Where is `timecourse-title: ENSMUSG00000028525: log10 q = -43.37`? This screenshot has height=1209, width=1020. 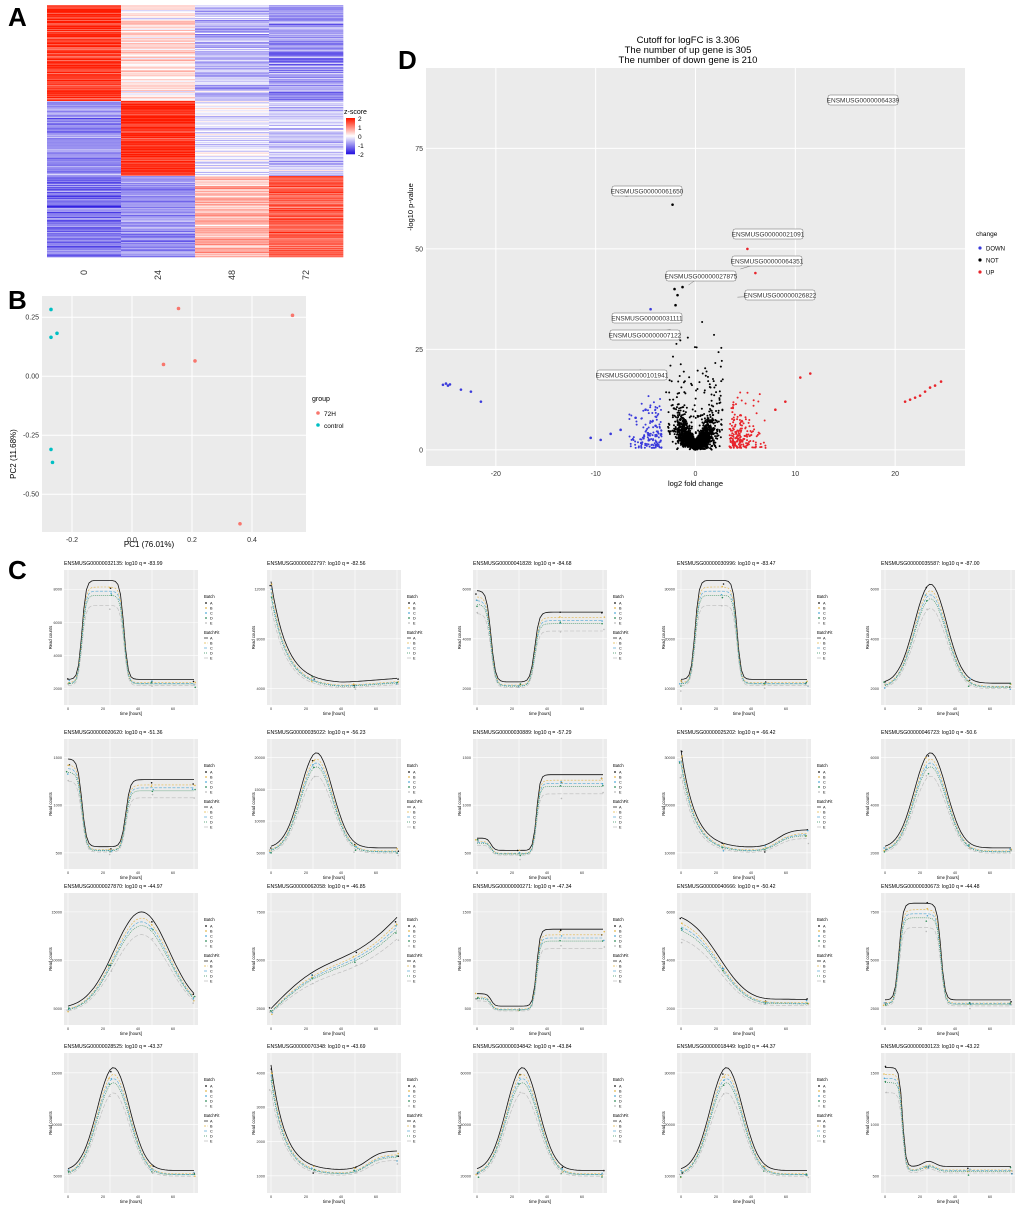
timecourse-title: ENSMUSG00000028525: log10 q = -43.37 is located at coordinates (113, 1047).